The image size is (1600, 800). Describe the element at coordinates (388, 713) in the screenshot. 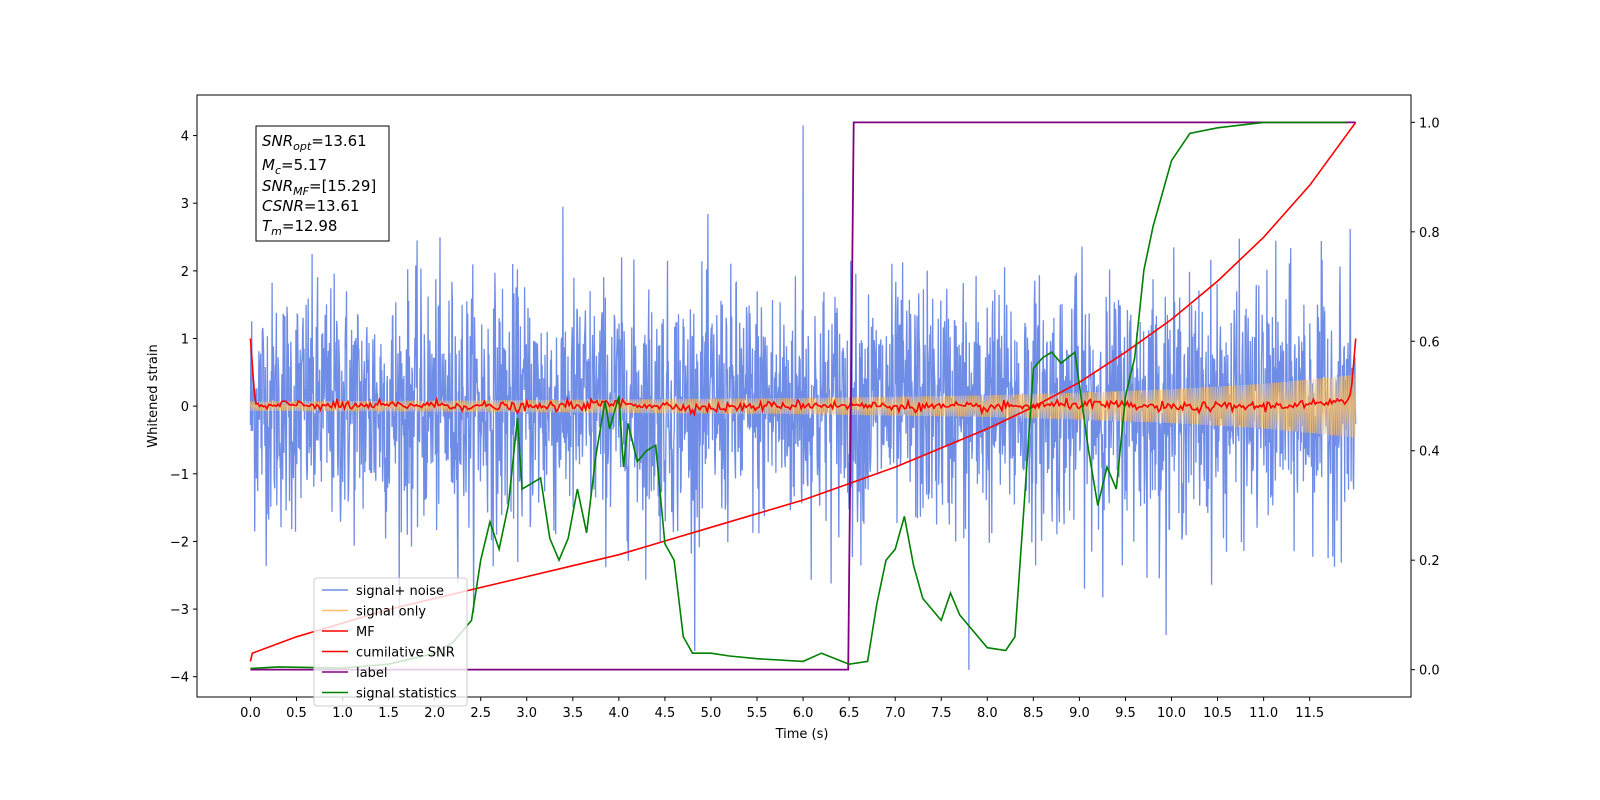

I see `x-tick-label: 1.5` at that location.